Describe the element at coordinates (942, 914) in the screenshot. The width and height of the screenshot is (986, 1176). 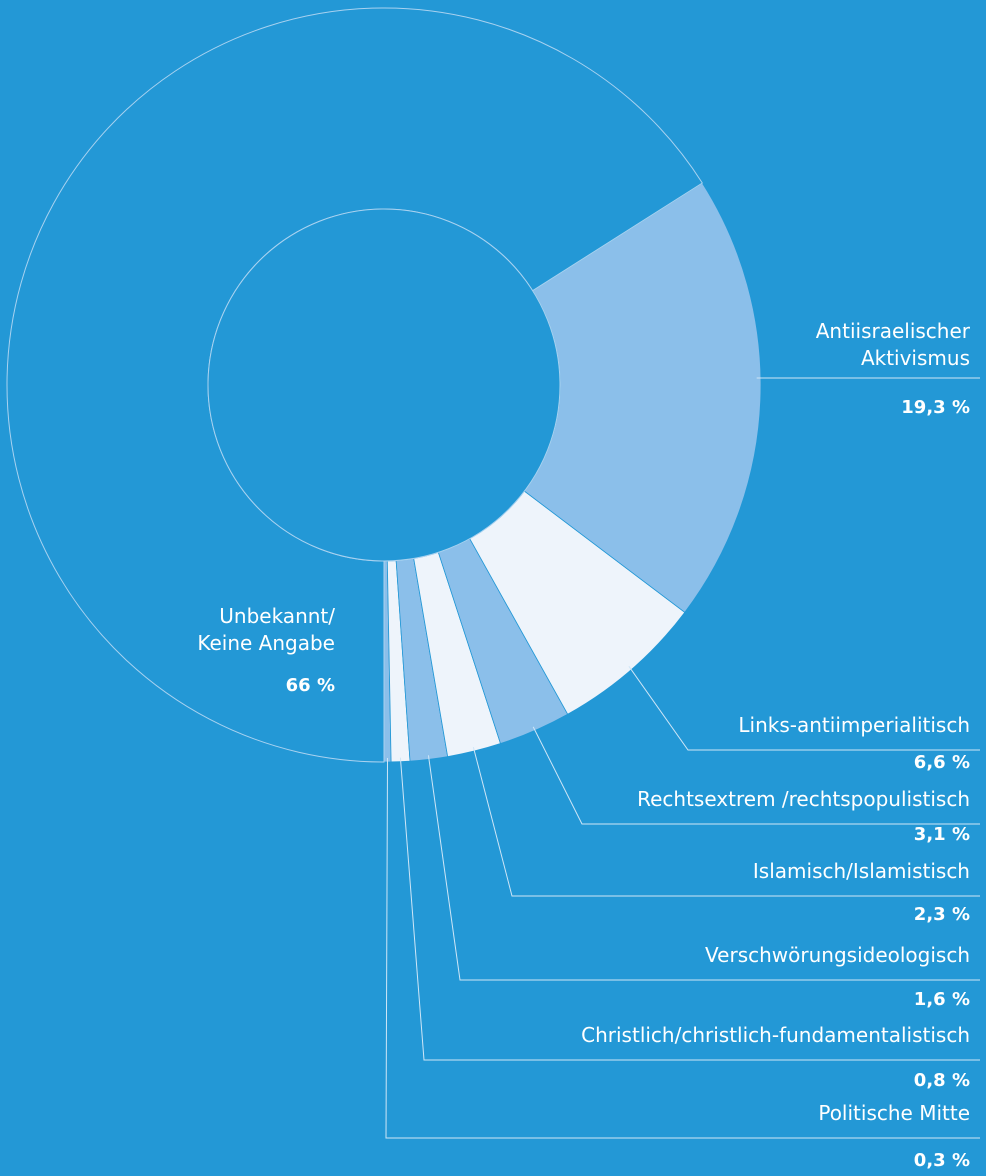
I see `value-label: 2,3 %` at that location.